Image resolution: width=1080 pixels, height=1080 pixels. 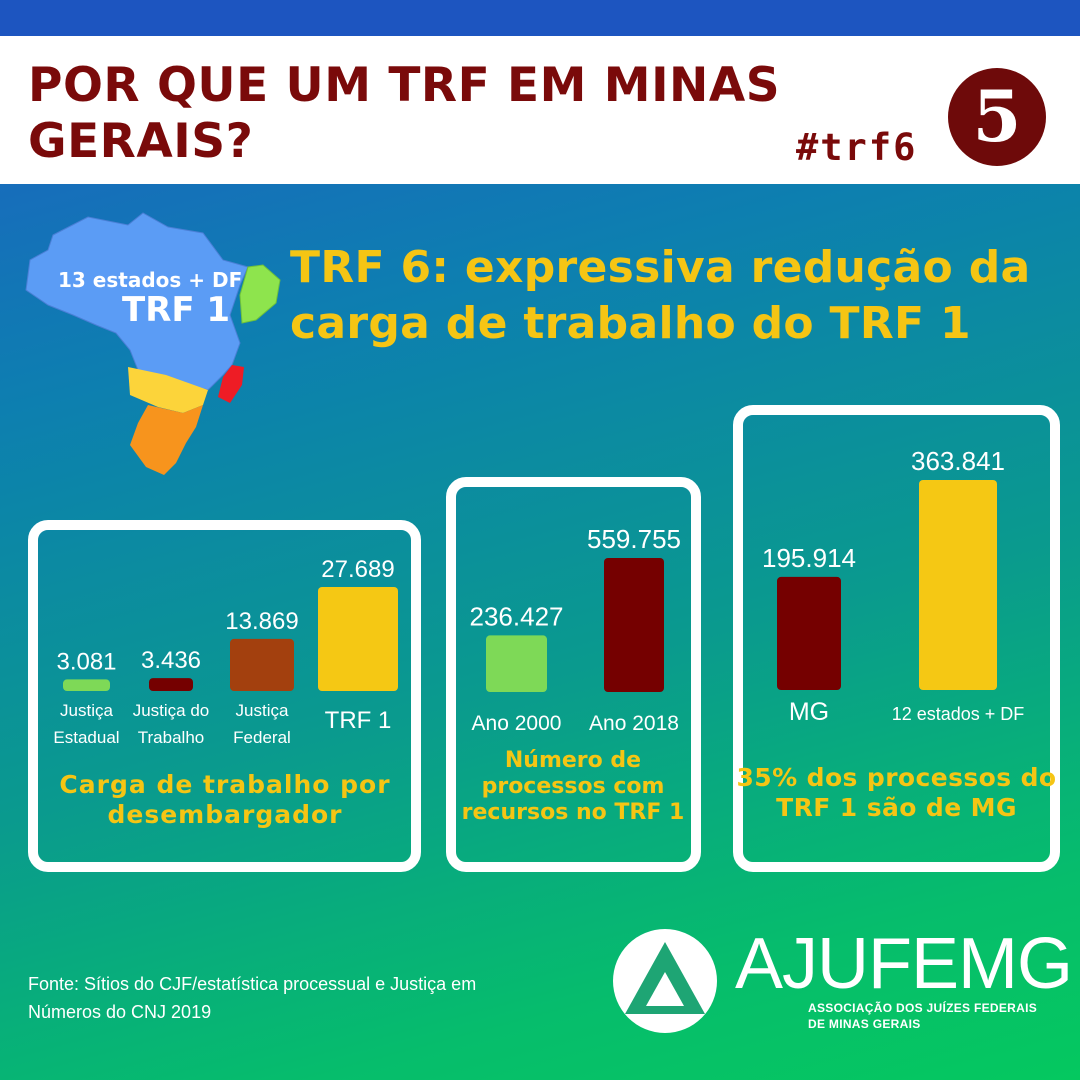 What do you see at coordinates (358, 720) in the screenshot?
I see `category-label: TRF 1` at bounding box center [358, 720].